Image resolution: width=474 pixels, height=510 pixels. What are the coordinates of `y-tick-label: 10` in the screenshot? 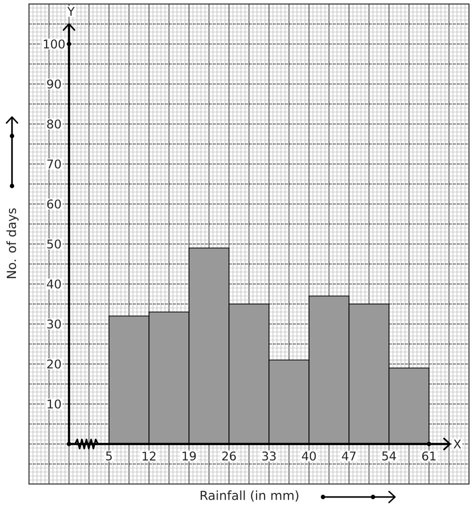 It's located at (54, 404).